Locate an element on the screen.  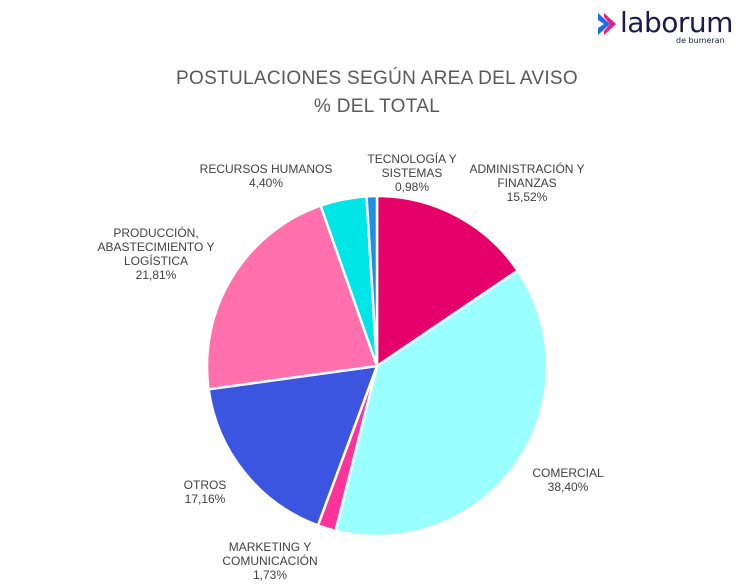
slice-label-tecnologia-y-sistemas: TECNOLOGÍA Y SISTEMAS 0,98% is located at coordinates (411, 173).